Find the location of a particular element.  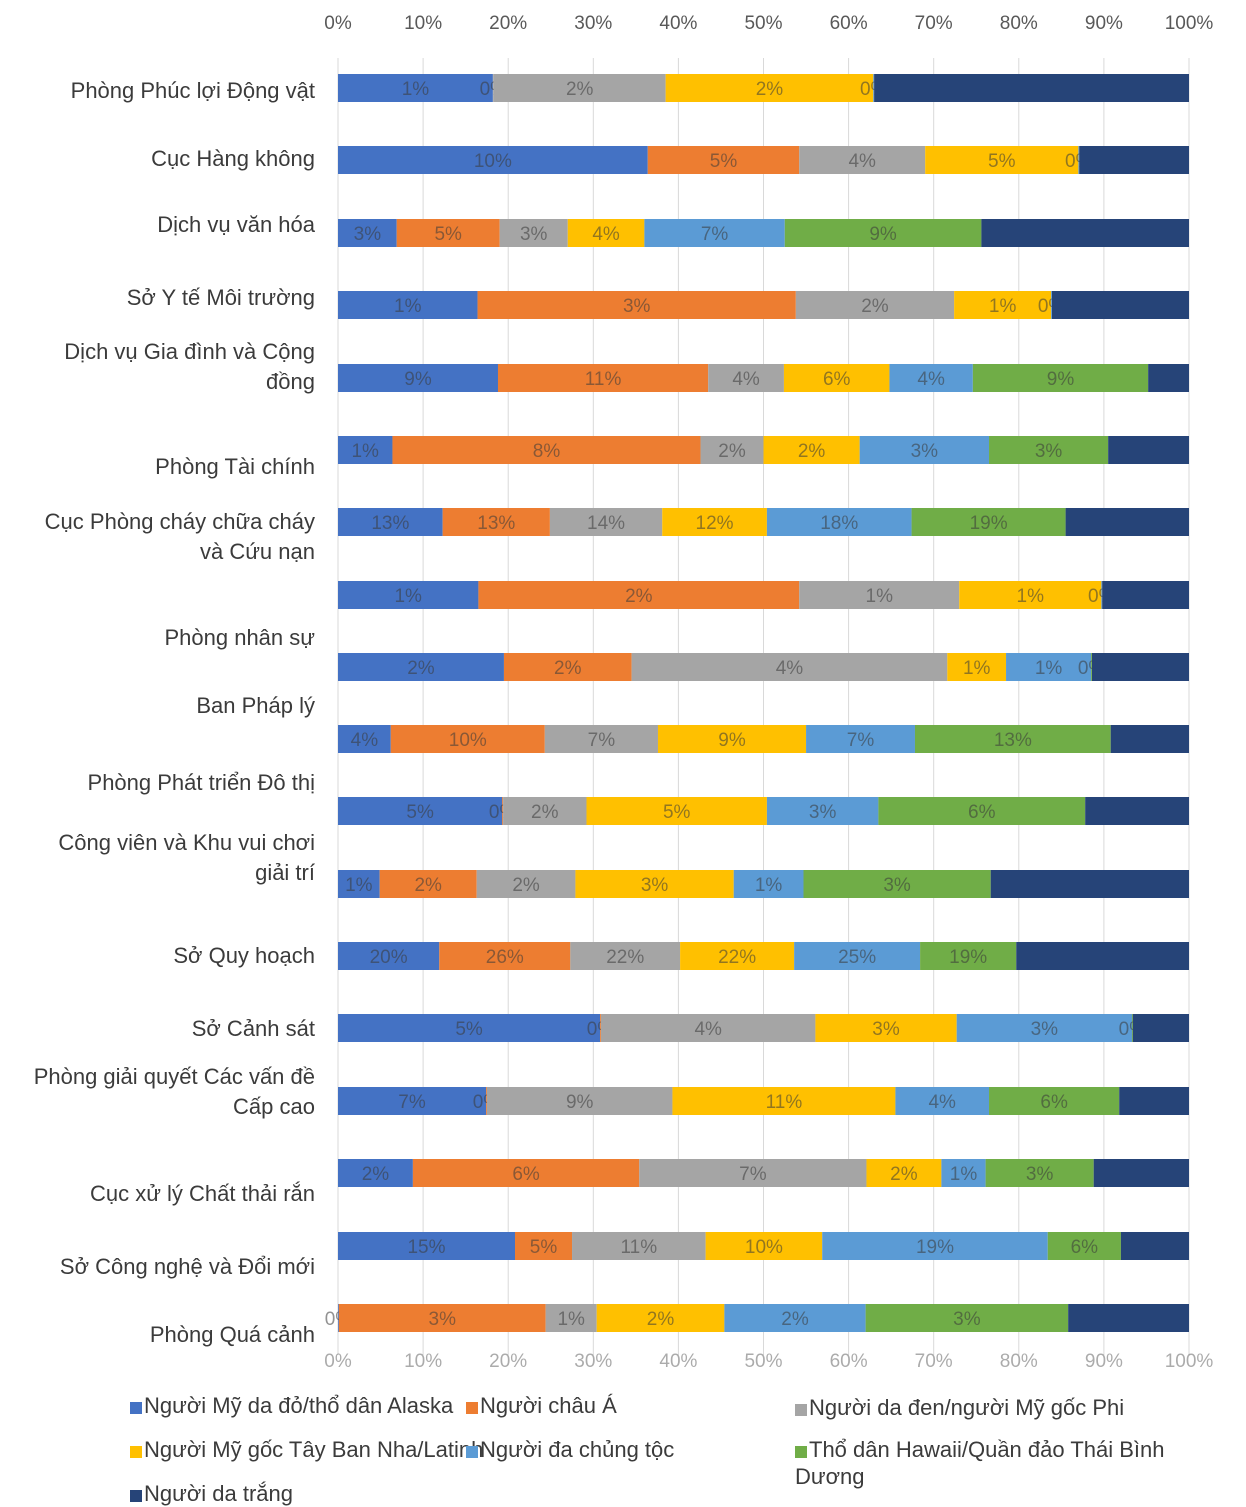

category-label: Phòng Phát triển Đô thị is located at coordinates (201, 782).